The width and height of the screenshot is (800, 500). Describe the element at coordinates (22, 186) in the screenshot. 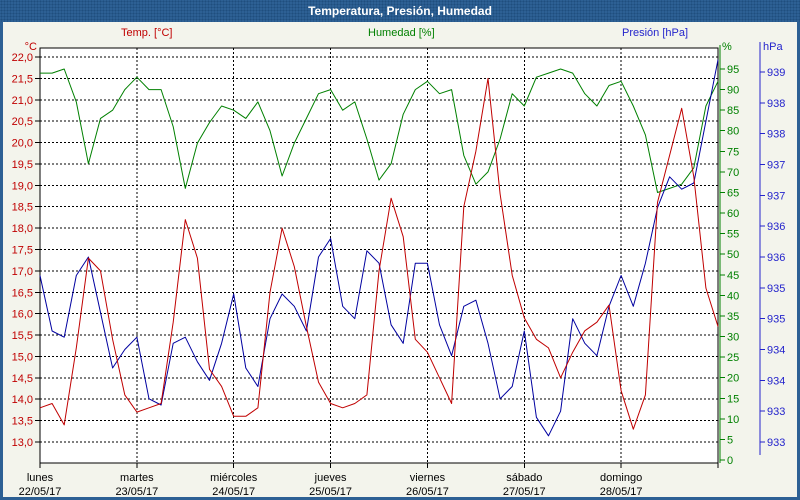

I see `temp-tick-label: 19,0` at that location.